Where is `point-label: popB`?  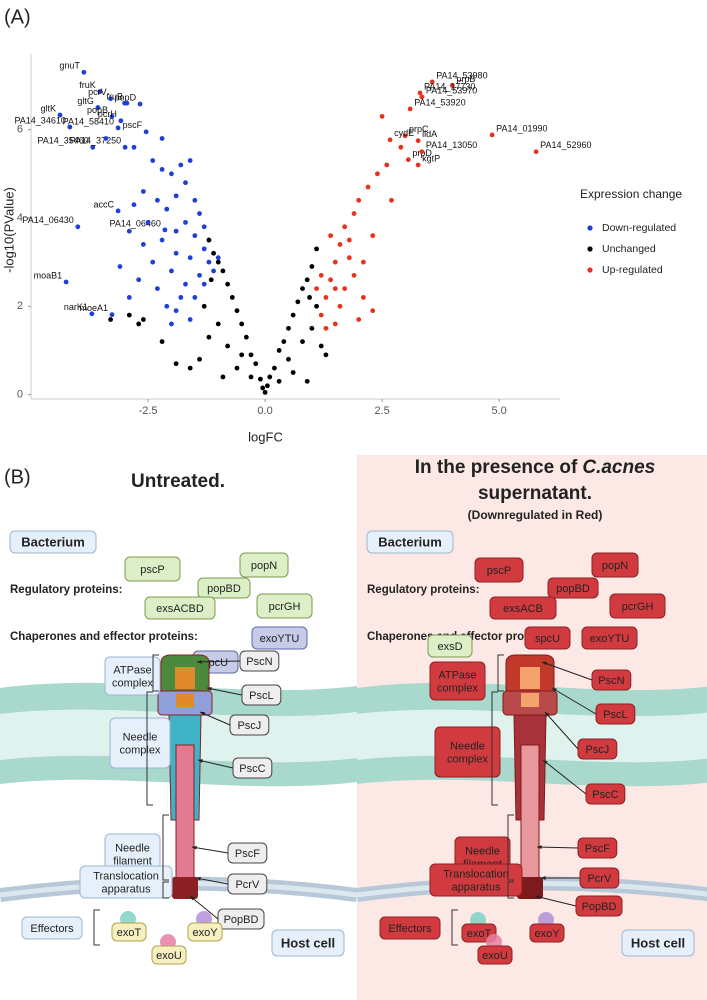 point-label: popB is located at coordinates (97, 110).